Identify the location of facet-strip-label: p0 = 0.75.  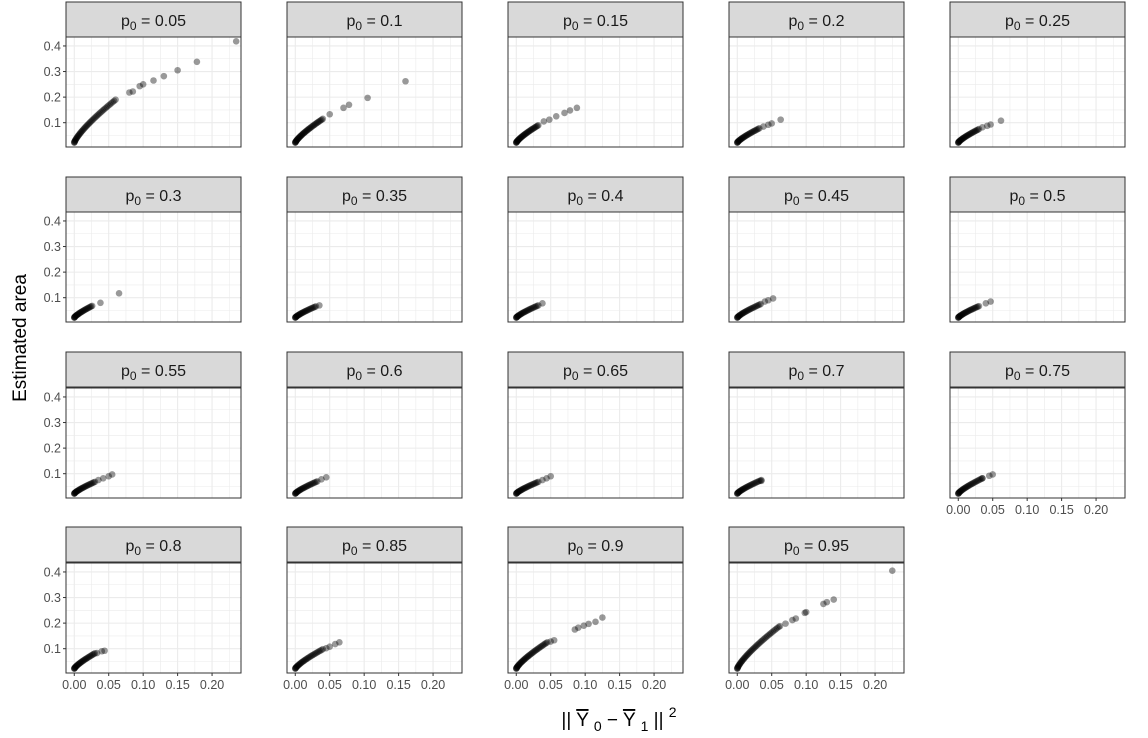
(1037, 373).